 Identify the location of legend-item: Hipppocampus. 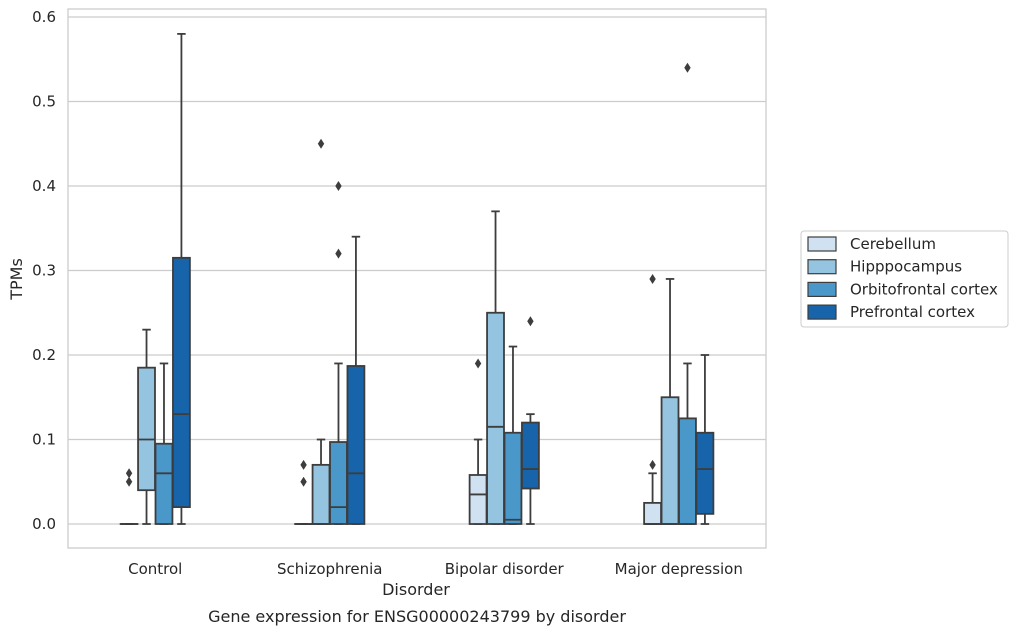
(884, 267).